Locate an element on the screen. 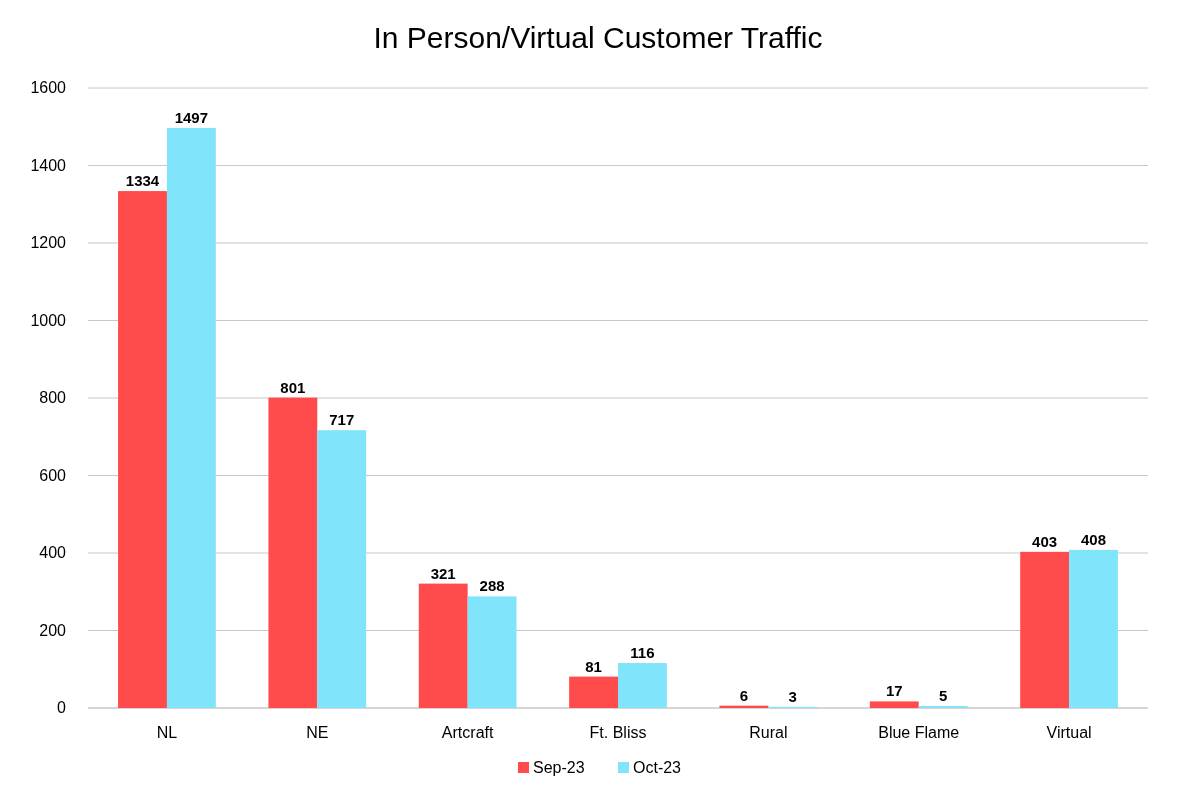 Image resolution: width=1200 pixels, height=810 pixels. y-tick-label: 800 is located at coordinates (53, 397).